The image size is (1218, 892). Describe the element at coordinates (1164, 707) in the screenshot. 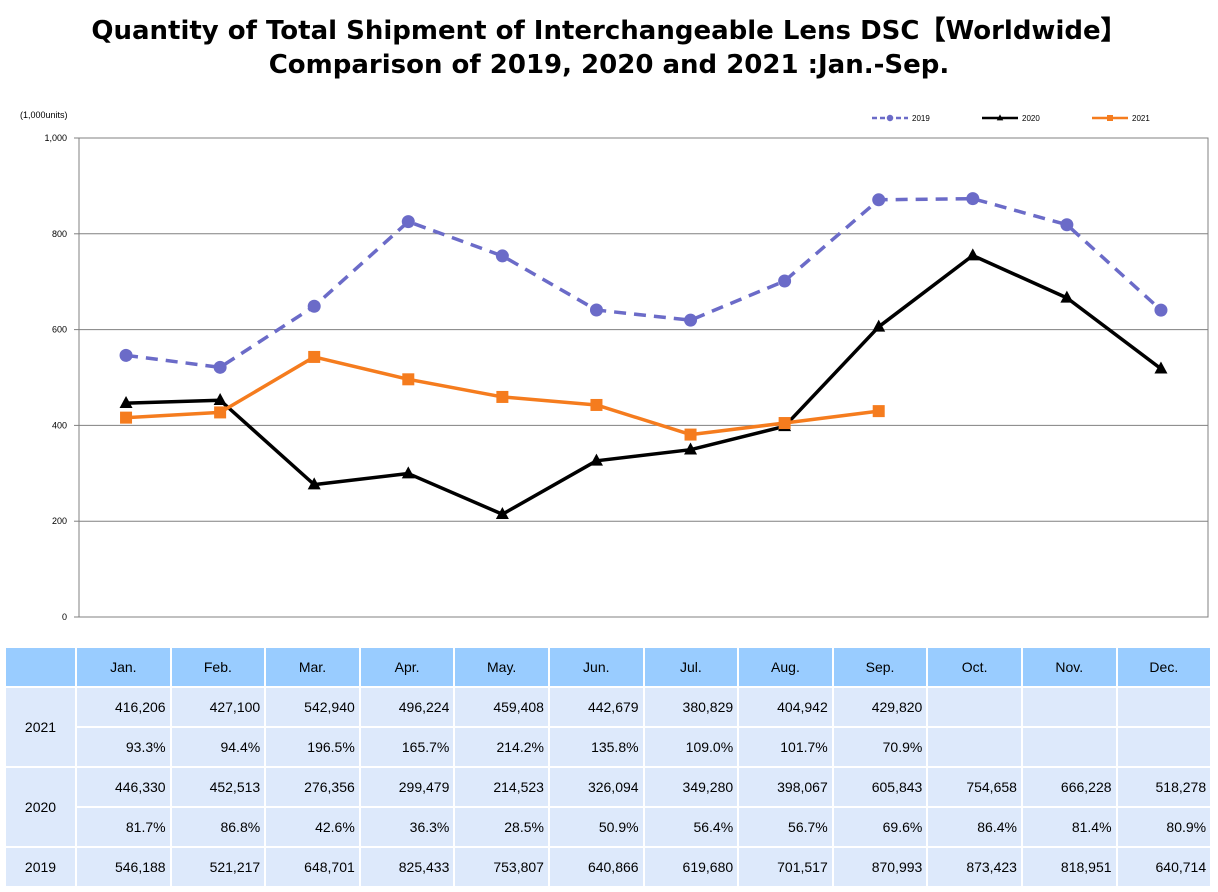

I see `table-units-cell` at that location.